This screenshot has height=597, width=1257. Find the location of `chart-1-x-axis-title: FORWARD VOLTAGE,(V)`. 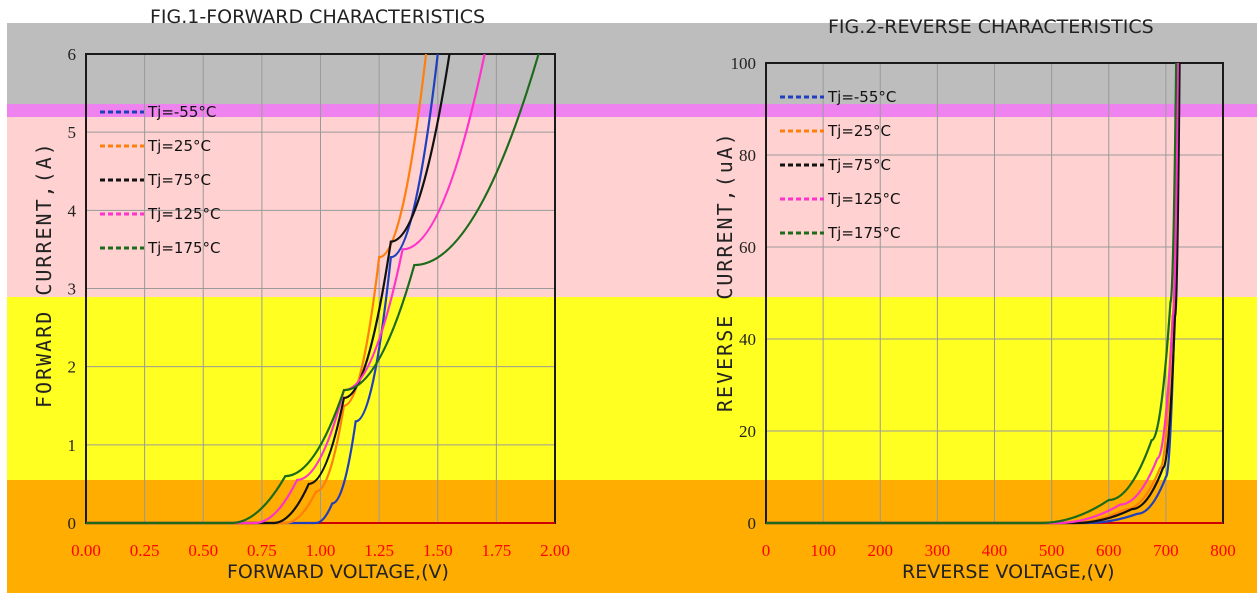

chart-1-x-axis-title: FORWARD VOLTAGE,(V) is located at coordinates (338, 572).